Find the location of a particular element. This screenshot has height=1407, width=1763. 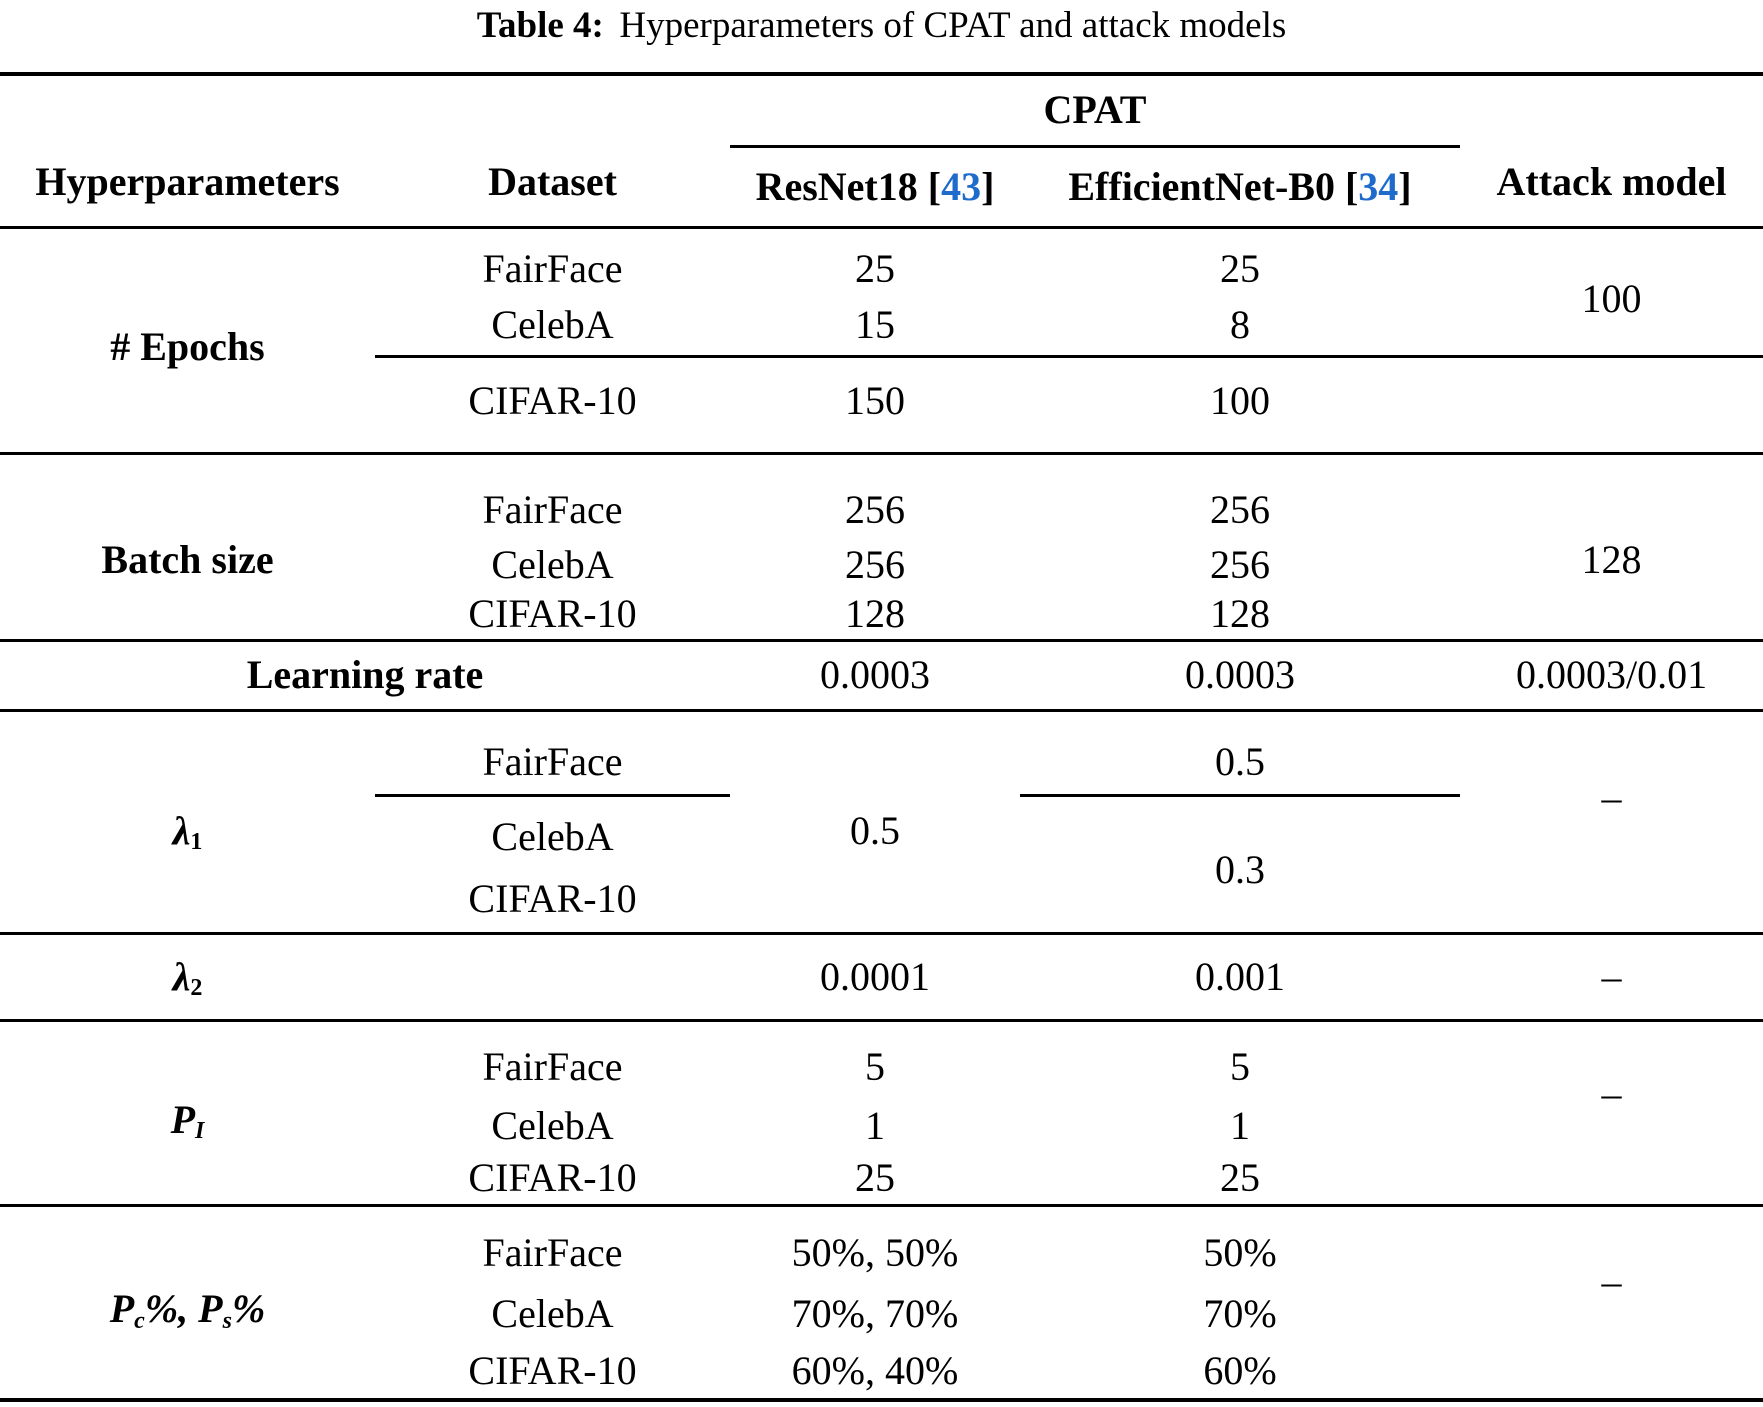

cell-epochs-fairface-effnet: 25 is located at coordinates (1240, 260).